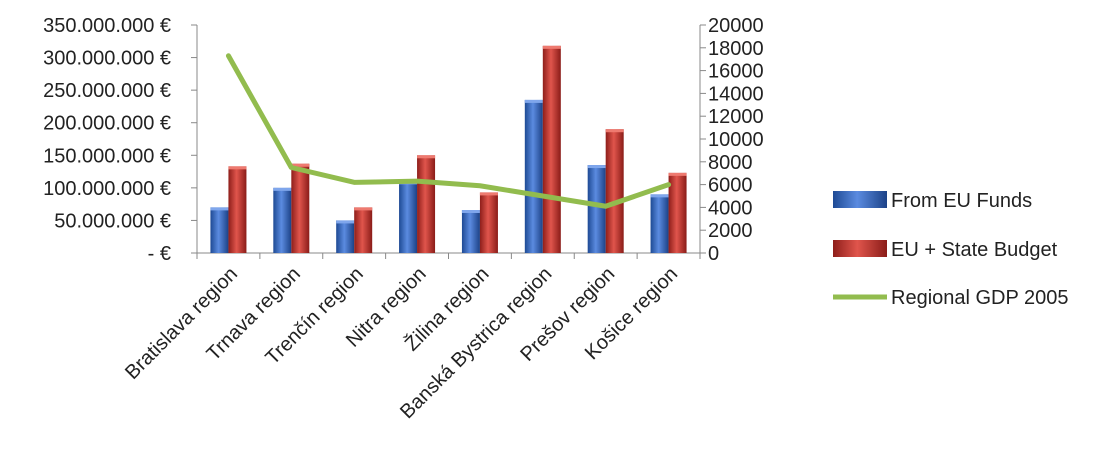 This screenshot has width=1101, height=462. I want to click on right-y-tick-label: 10000, so click(736, 140).